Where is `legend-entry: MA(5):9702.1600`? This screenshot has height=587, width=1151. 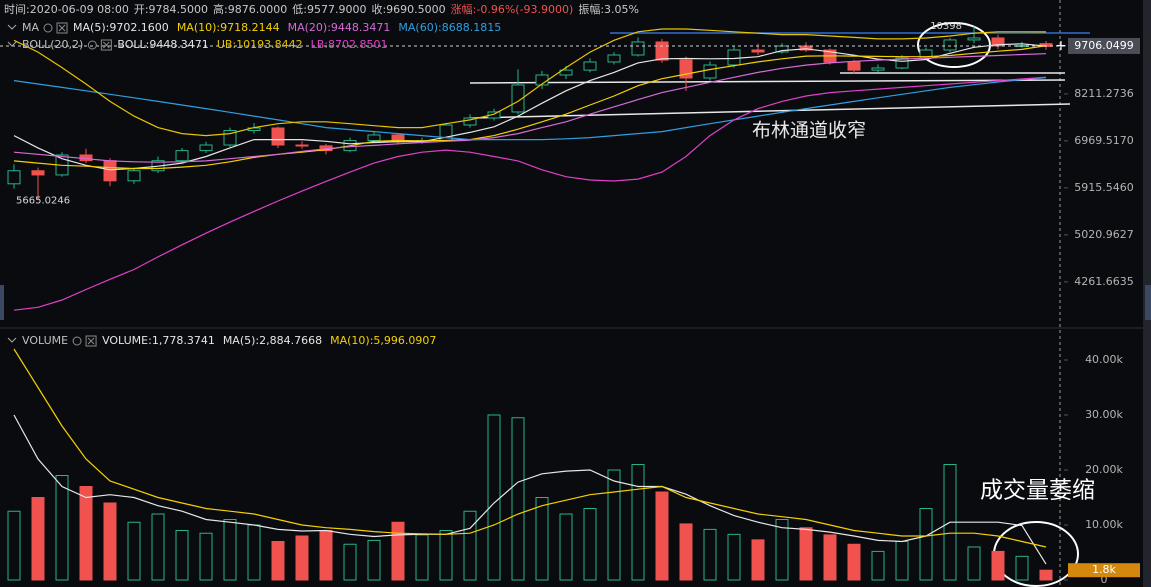
legend-entry: MA(5):9702.1600 is located at coordinates (121, 27).